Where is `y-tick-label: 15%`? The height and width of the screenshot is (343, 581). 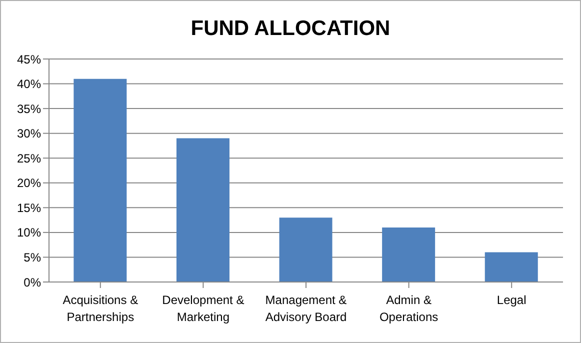 y-tick-label: 15% is located at coordinates (29, 207).